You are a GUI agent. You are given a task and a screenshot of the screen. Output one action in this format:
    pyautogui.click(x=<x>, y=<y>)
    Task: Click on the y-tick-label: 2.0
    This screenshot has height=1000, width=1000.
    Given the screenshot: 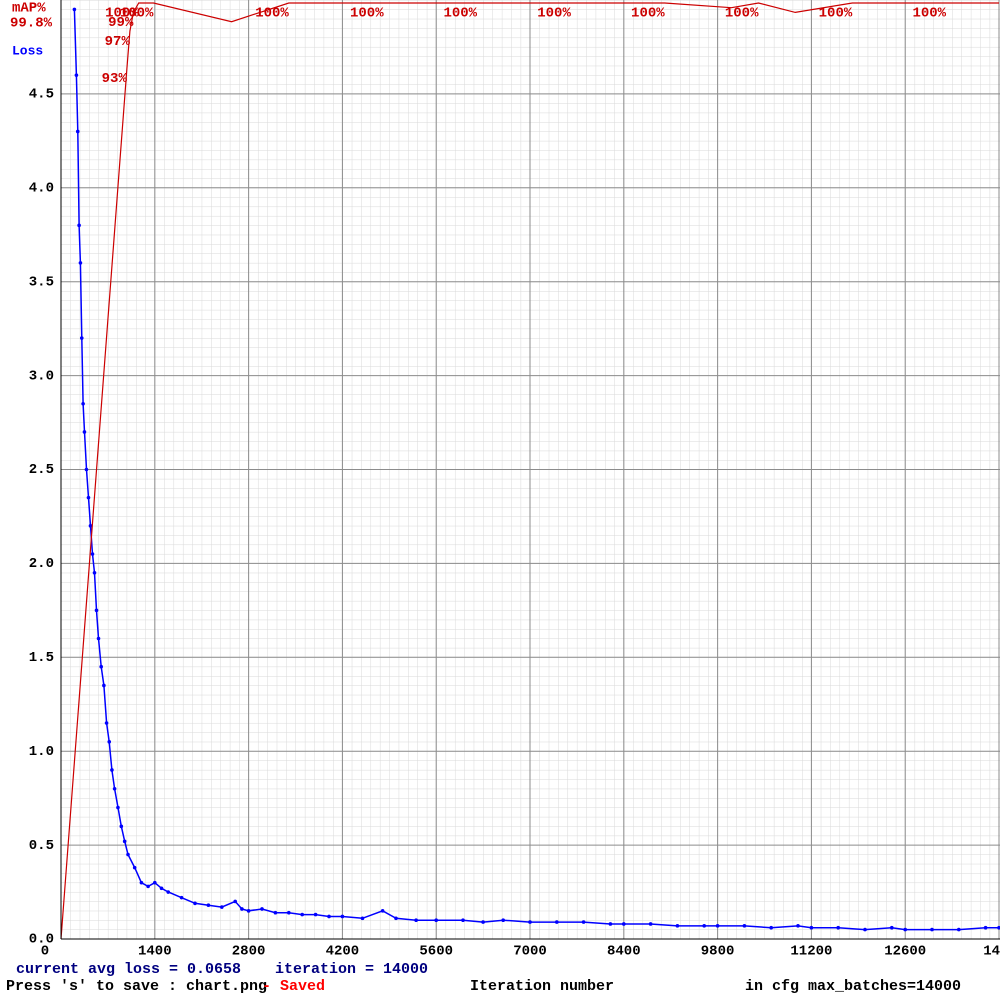 What is the action you would take?
    pyautogui.click(x=41, y=564)
    